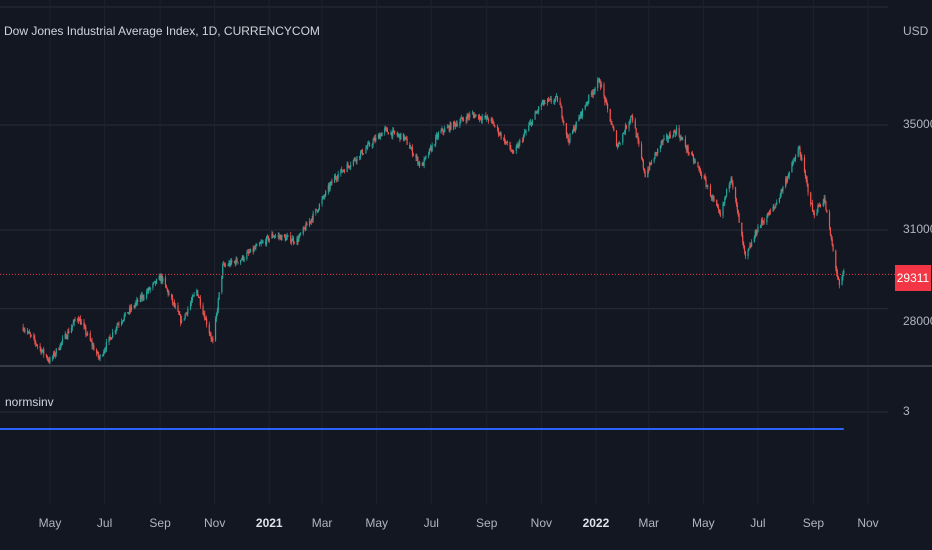 Image resolution: width=932 pixels, height=550 pixels. I want to click on x-tick-6: May, so click(376, 523).